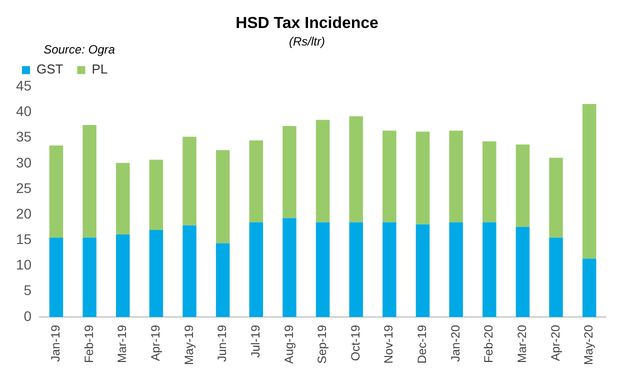 The width and height of the screenshot is (626, 376). I want to click on x-tick-label: Aug-19, so click(289, 344).